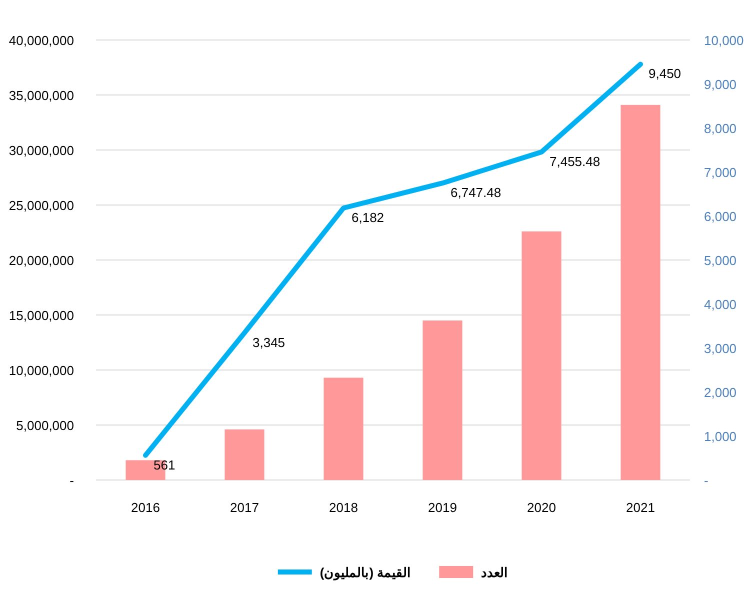  Describe the element at coordinates (720, 348) in the screenshot. I see `y2-tick-label: 3,000` at that location.